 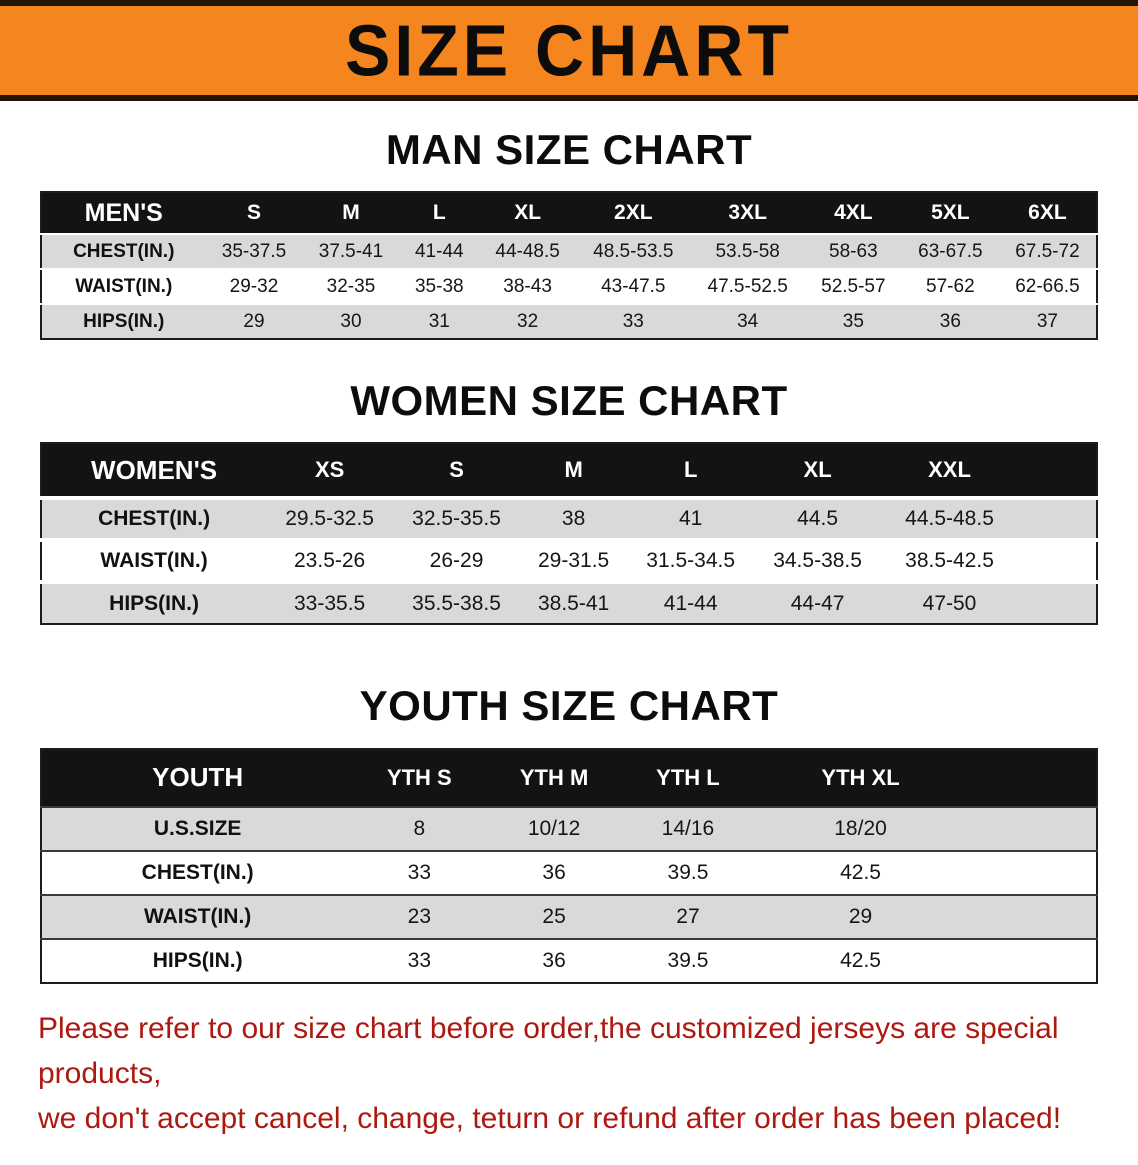 I want to click on size-value-cell: 58-63, so click(x=853, y=251).